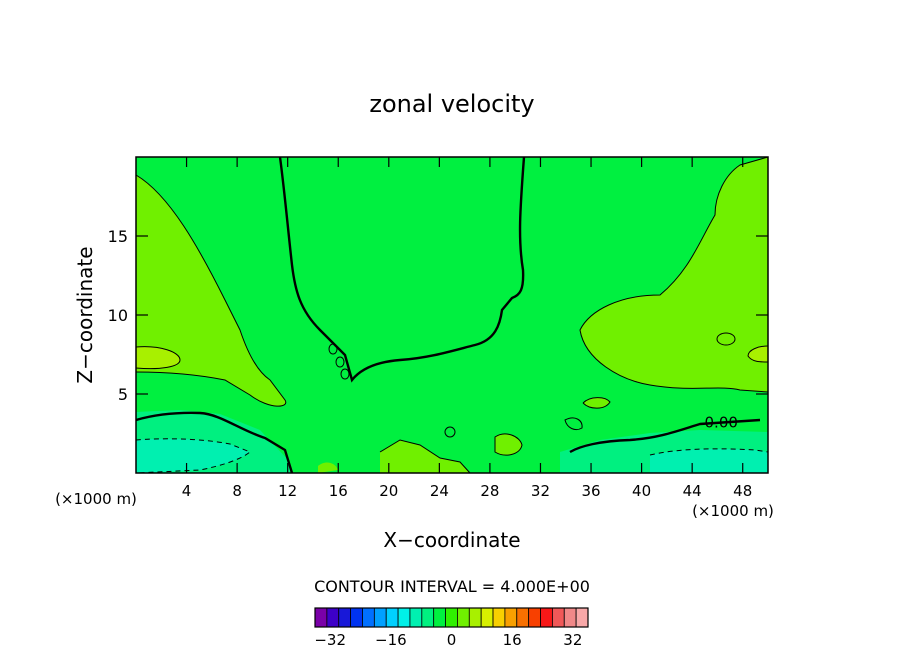 Image resolution: width=904 pixels, height=654 pixels. I want to click on y-tick-label: 5, so click(123, 394).